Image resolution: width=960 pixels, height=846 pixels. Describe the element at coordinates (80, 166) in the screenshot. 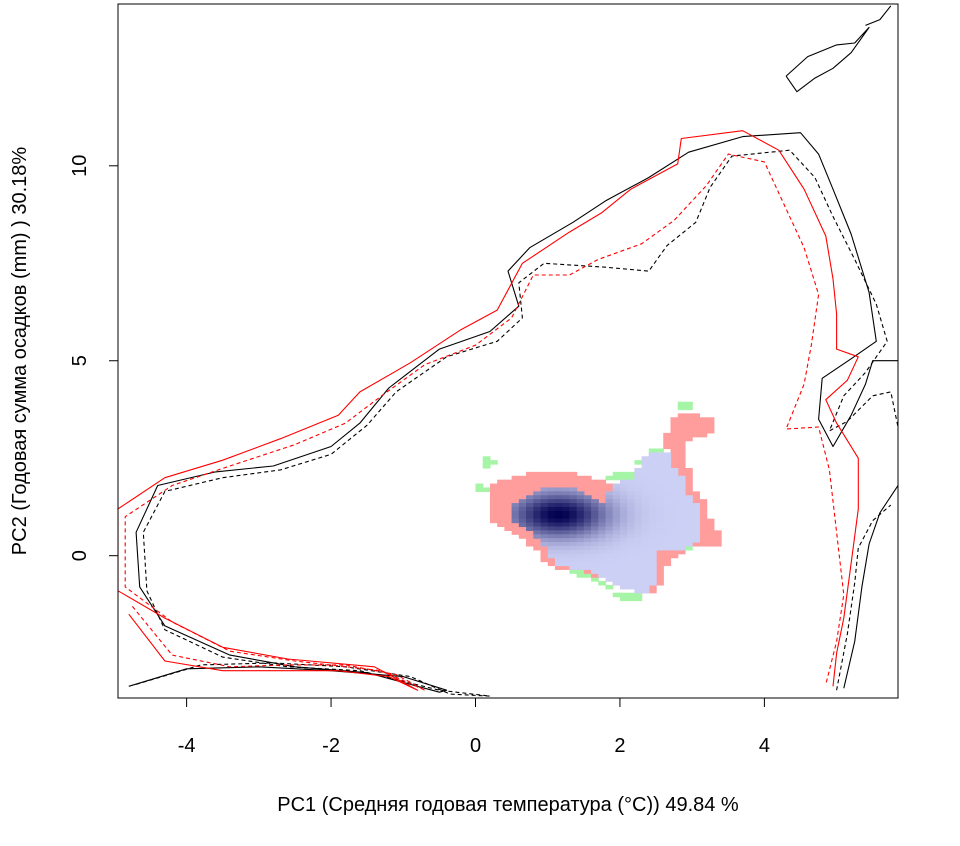

I see `y-tick-label: 10` at that location.